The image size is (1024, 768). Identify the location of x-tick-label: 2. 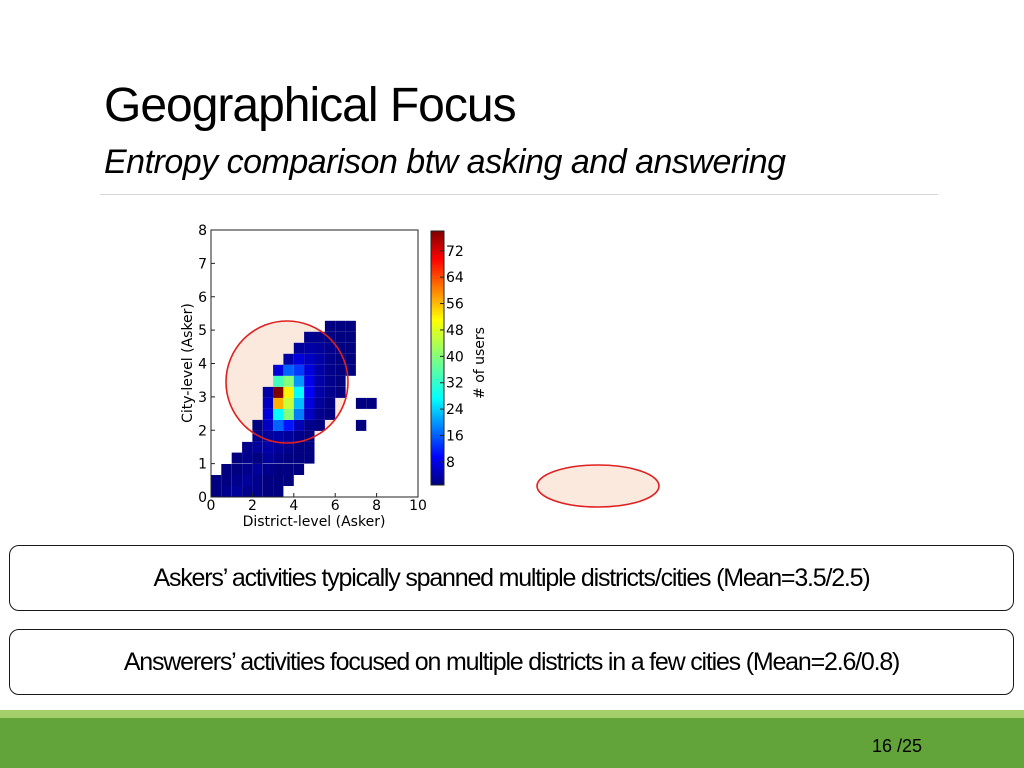
(252, 506).